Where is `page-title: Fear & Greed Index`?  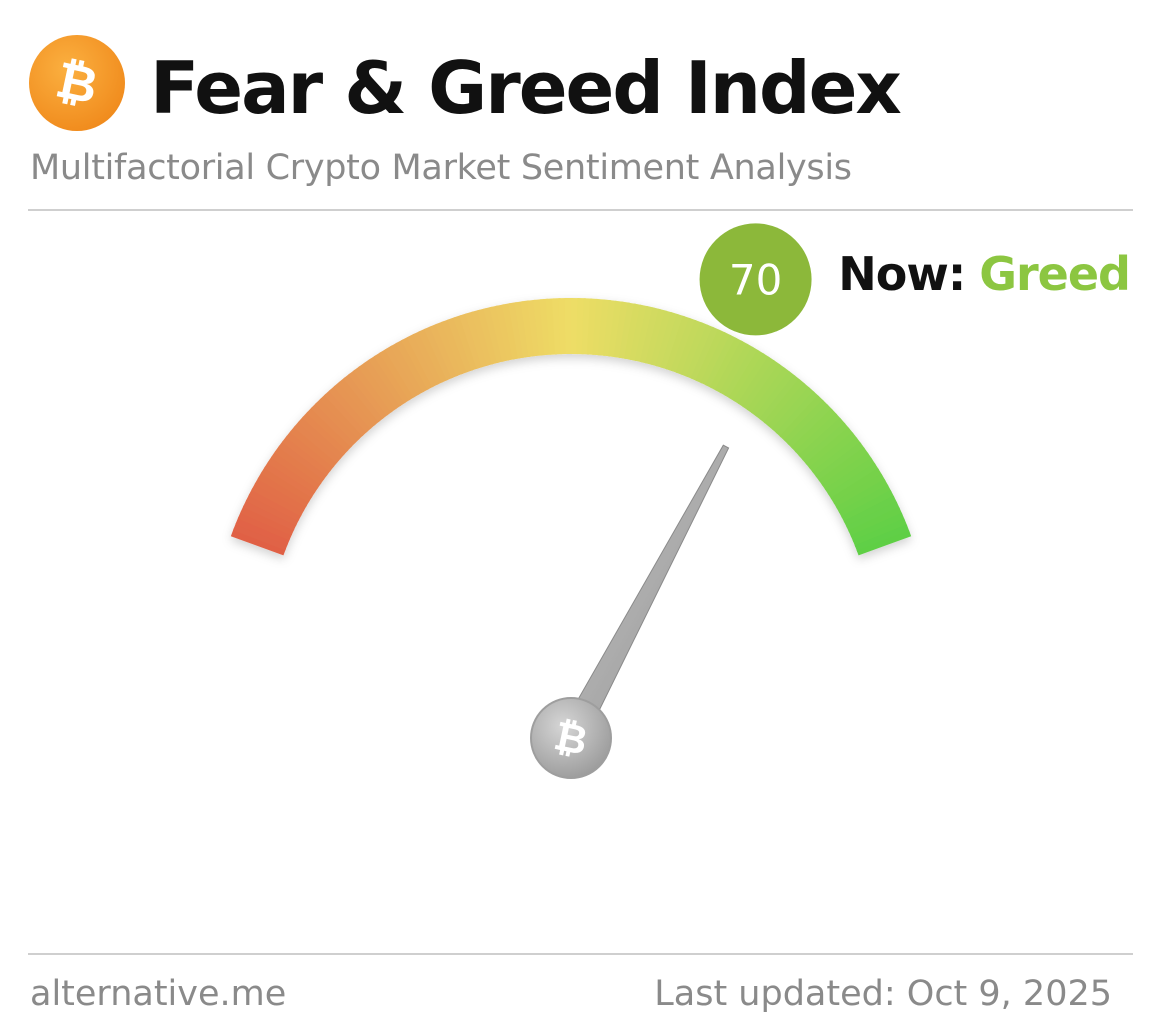 page-title: Fear & Greed Index is located at coordinates (526, 88).